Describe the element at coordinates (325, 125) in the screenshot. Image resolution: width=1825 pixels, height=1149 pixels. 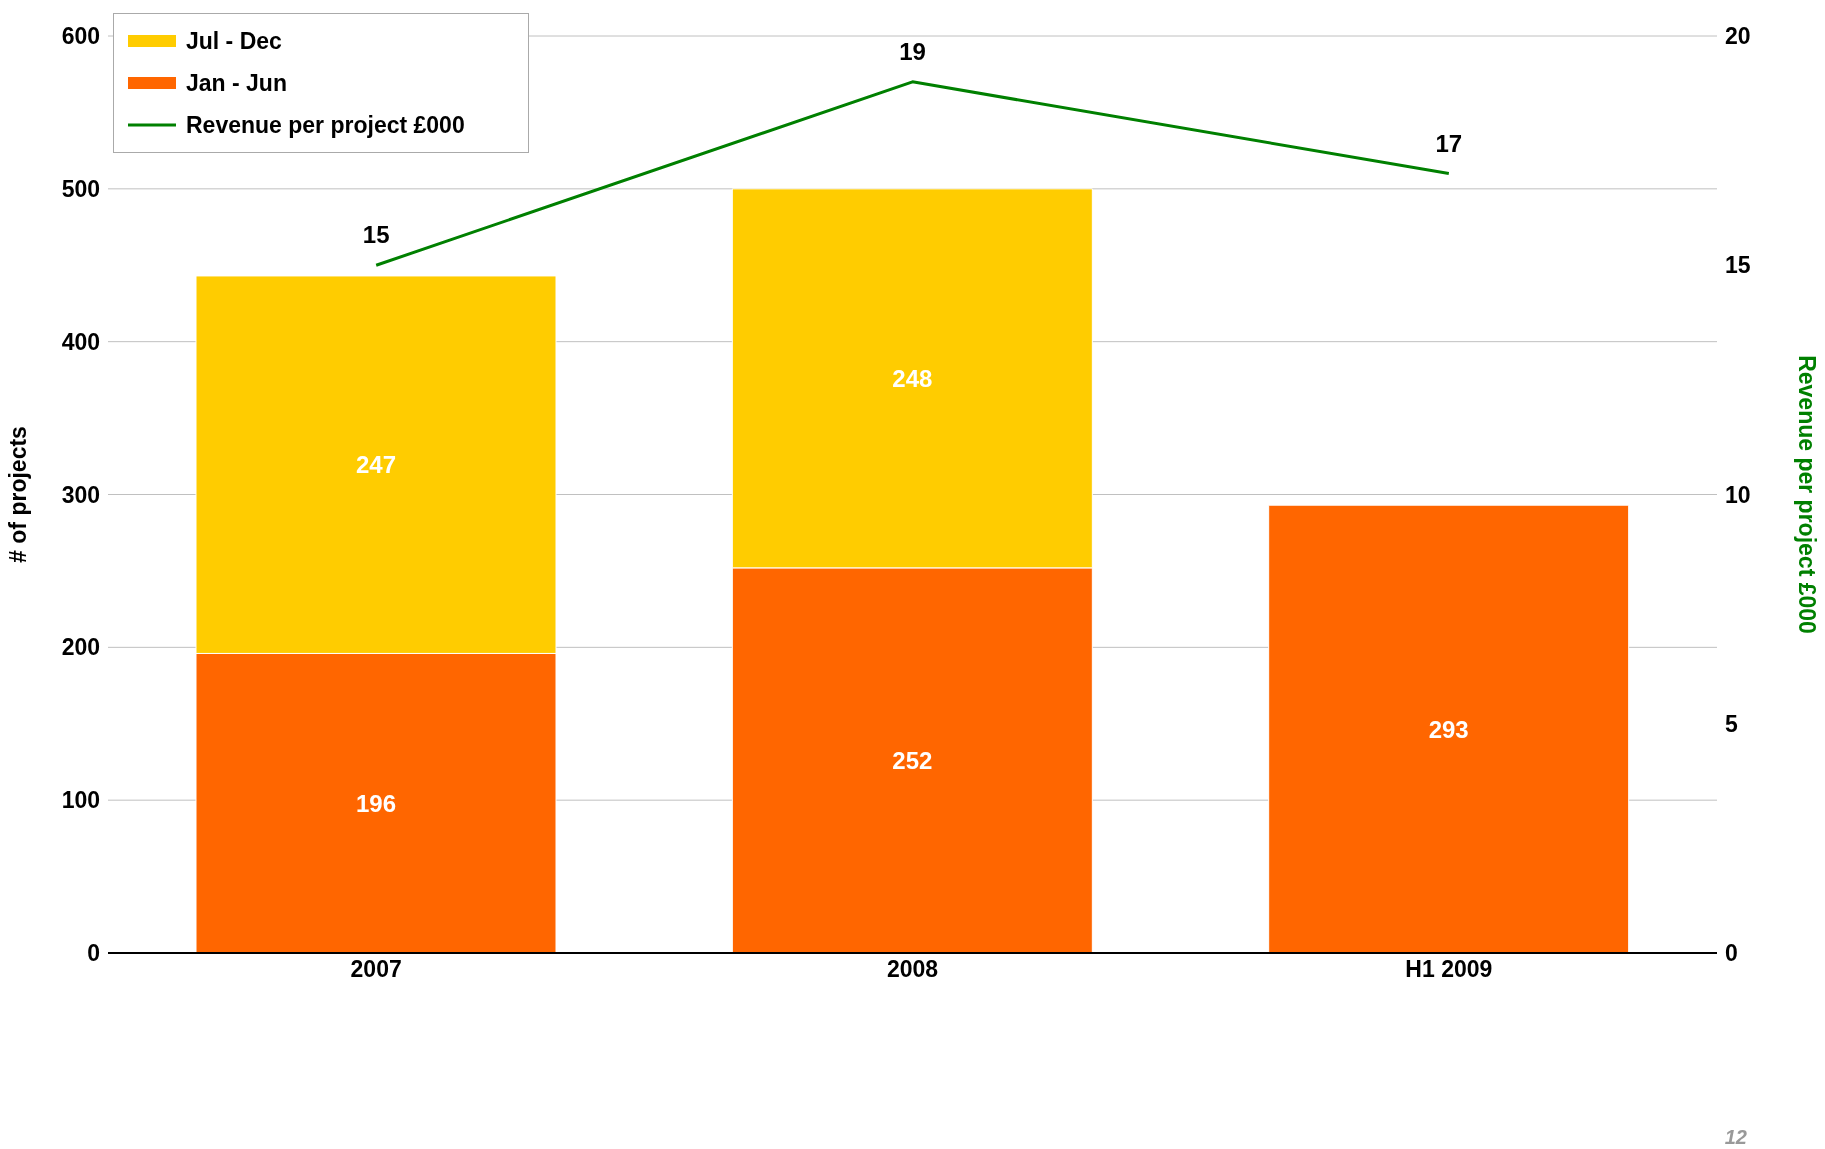
I see `legend-label: Revenue per project £000` at that location.